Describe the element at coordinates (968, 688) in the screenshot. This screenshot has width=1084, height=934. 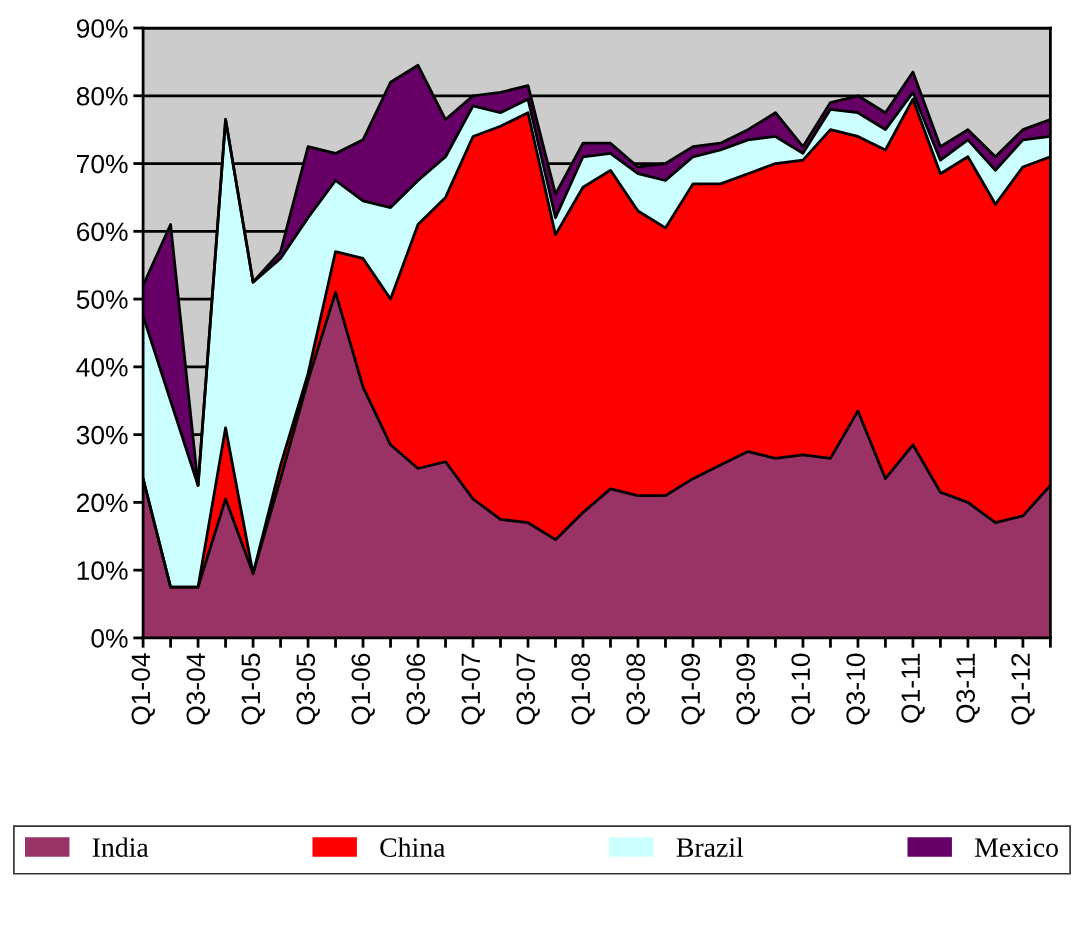
I see `x-tick-label: Q3-11` at that location.